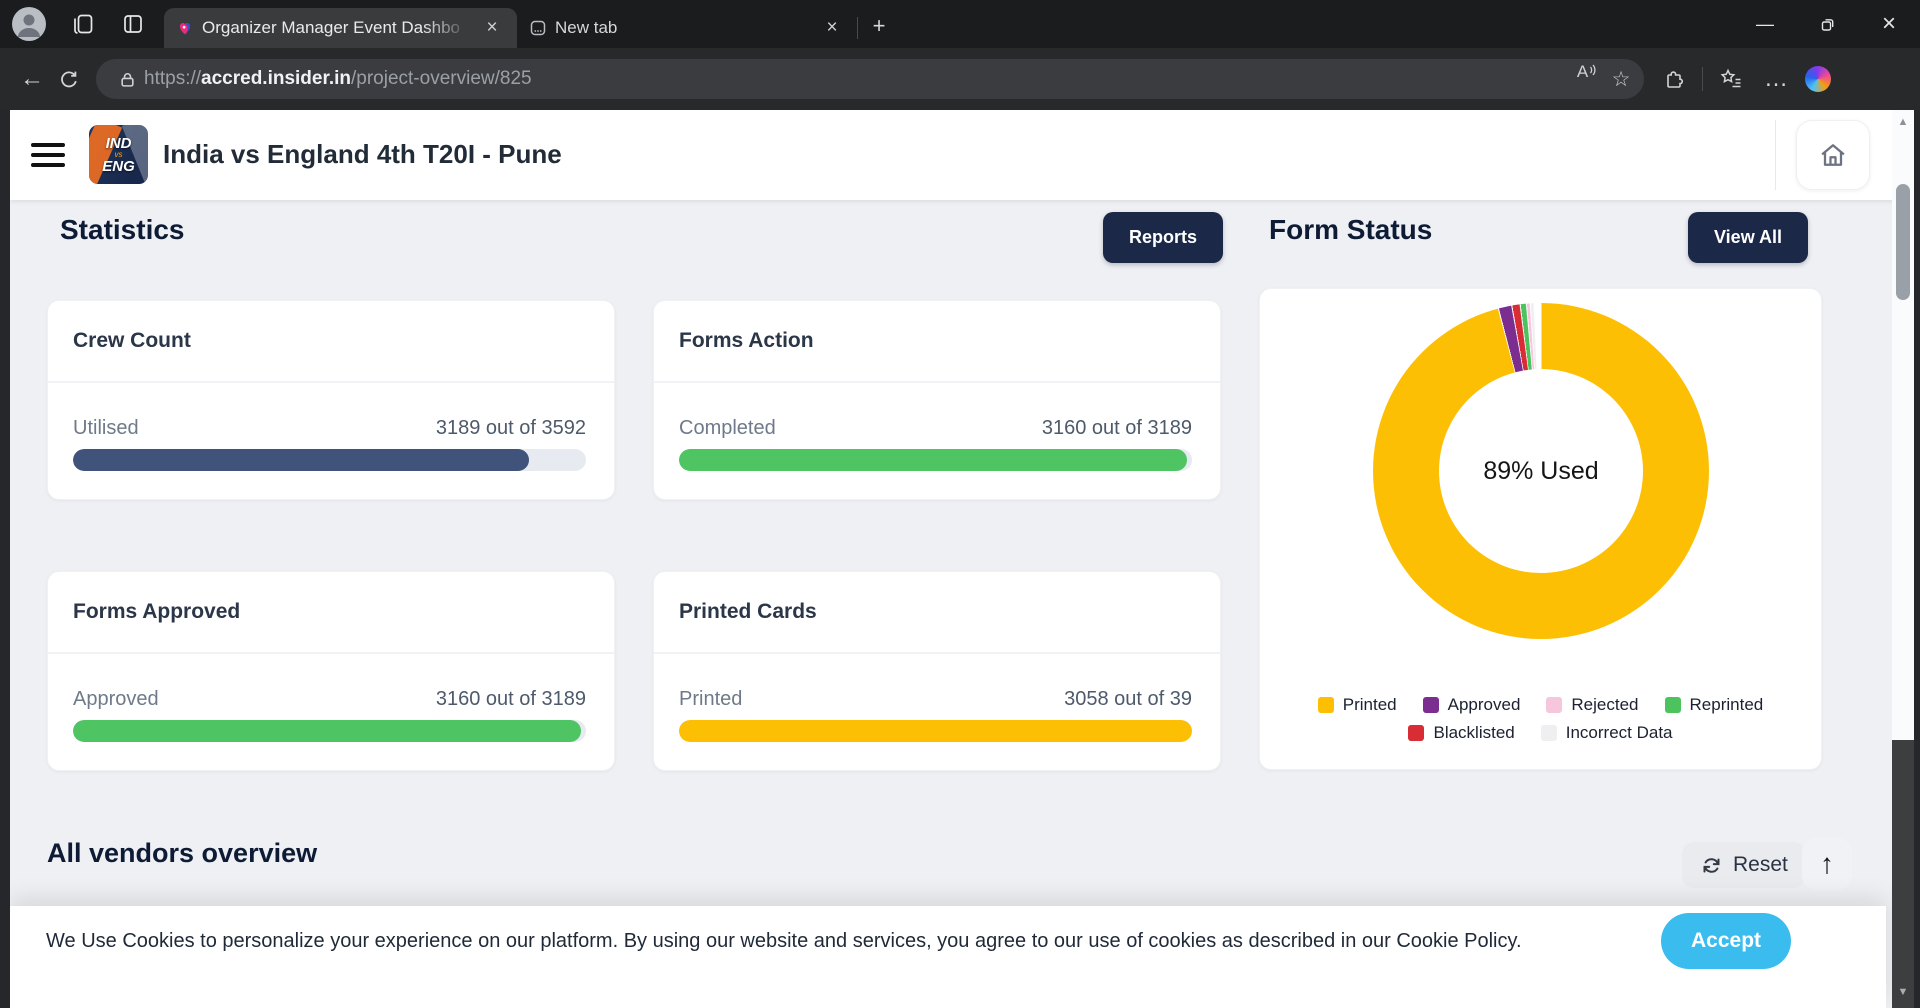 The image size is (1920, 1008). Describe the element at coordinates (362, 154) in the screenshot. I see `page-title: India vs England 4th T20I - Pune` at that location.